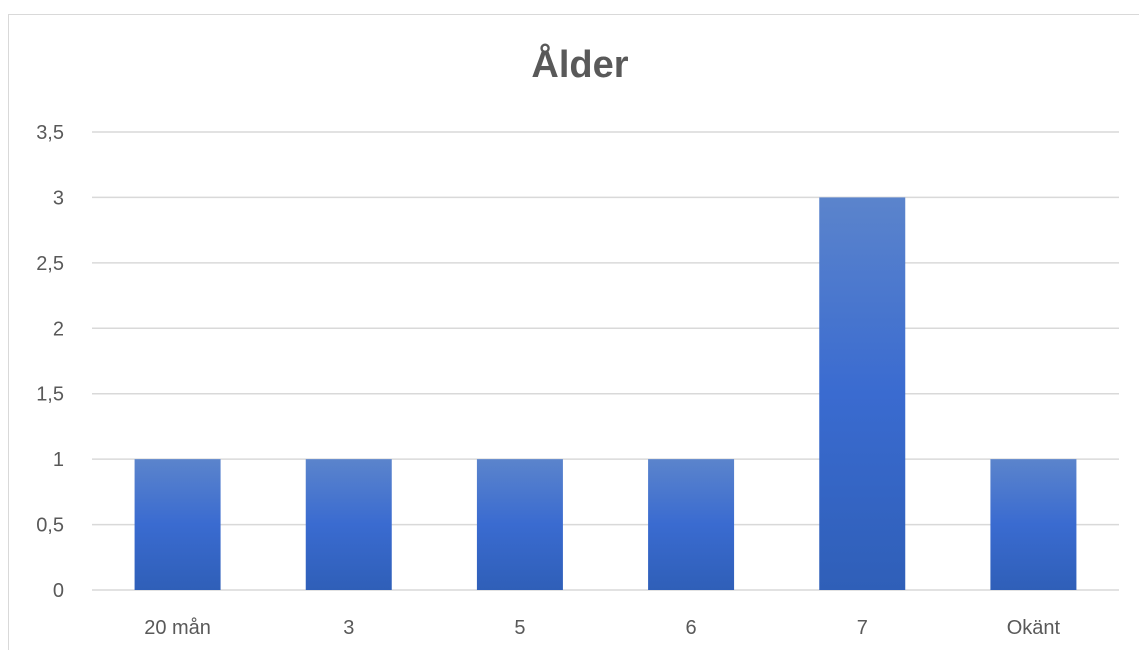 The height and width of the screenshot is (650, 1139). What do you see at coordinates (50, 395) in the screenshot?
I see `y-tick-label: 1,5` at bounding box center [50, 395].